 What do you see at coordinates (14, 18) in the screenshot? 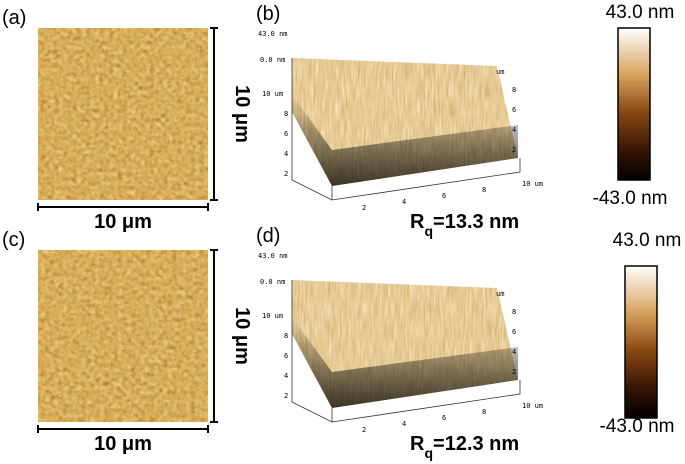
I see `panel-label: (a)` at bounding box center [14, 18].